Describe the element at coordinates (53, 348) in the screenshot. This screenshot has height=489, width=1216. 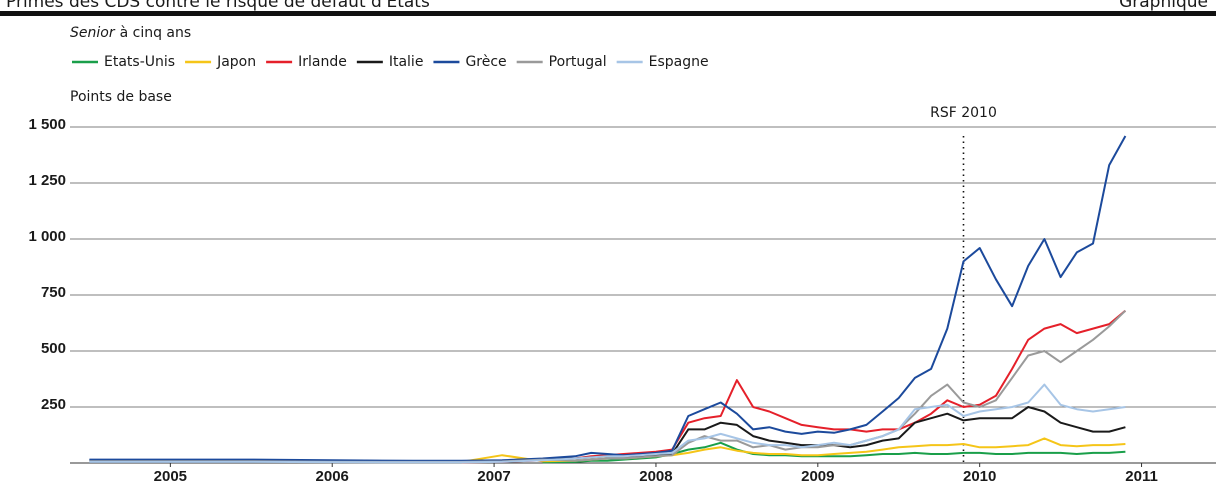
I see `y-tick-label: 500` at that location.